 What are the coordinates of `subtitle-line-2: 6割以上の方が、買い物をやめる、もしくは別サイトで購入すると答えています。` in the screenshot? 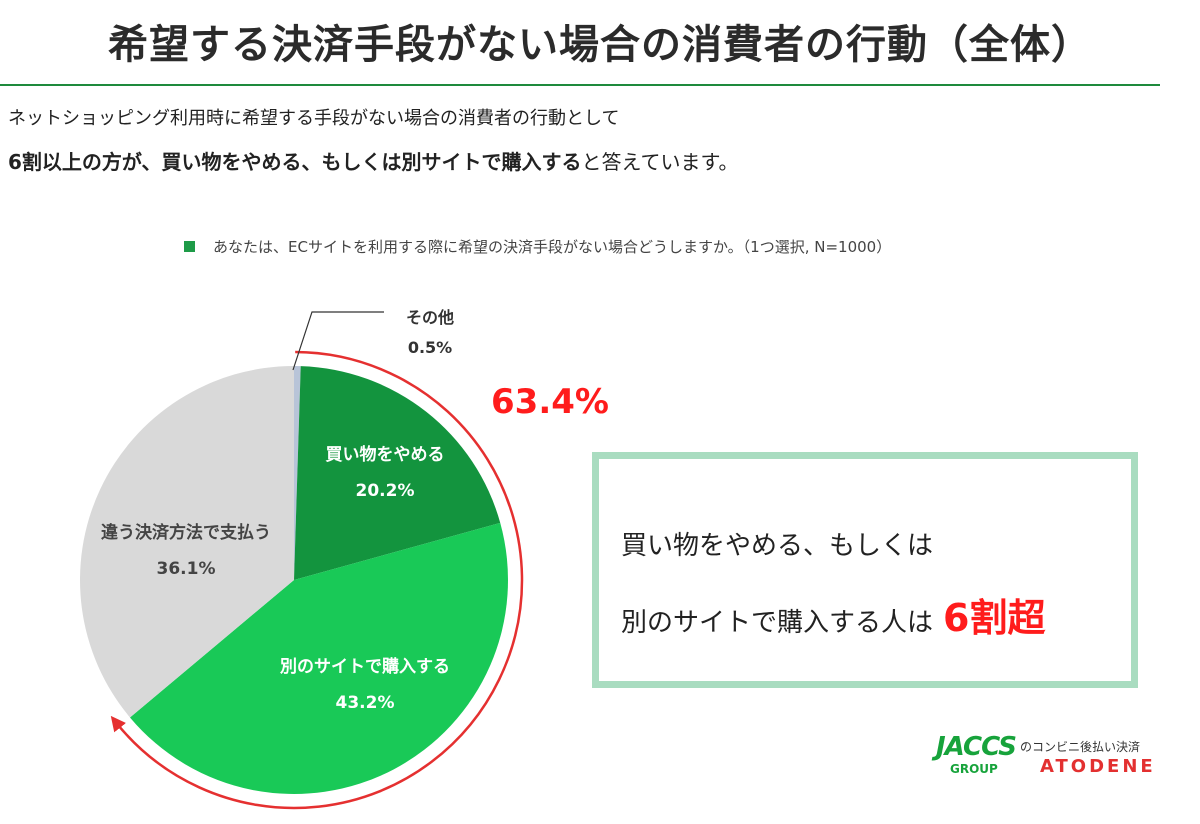 It's located at (373, 160).